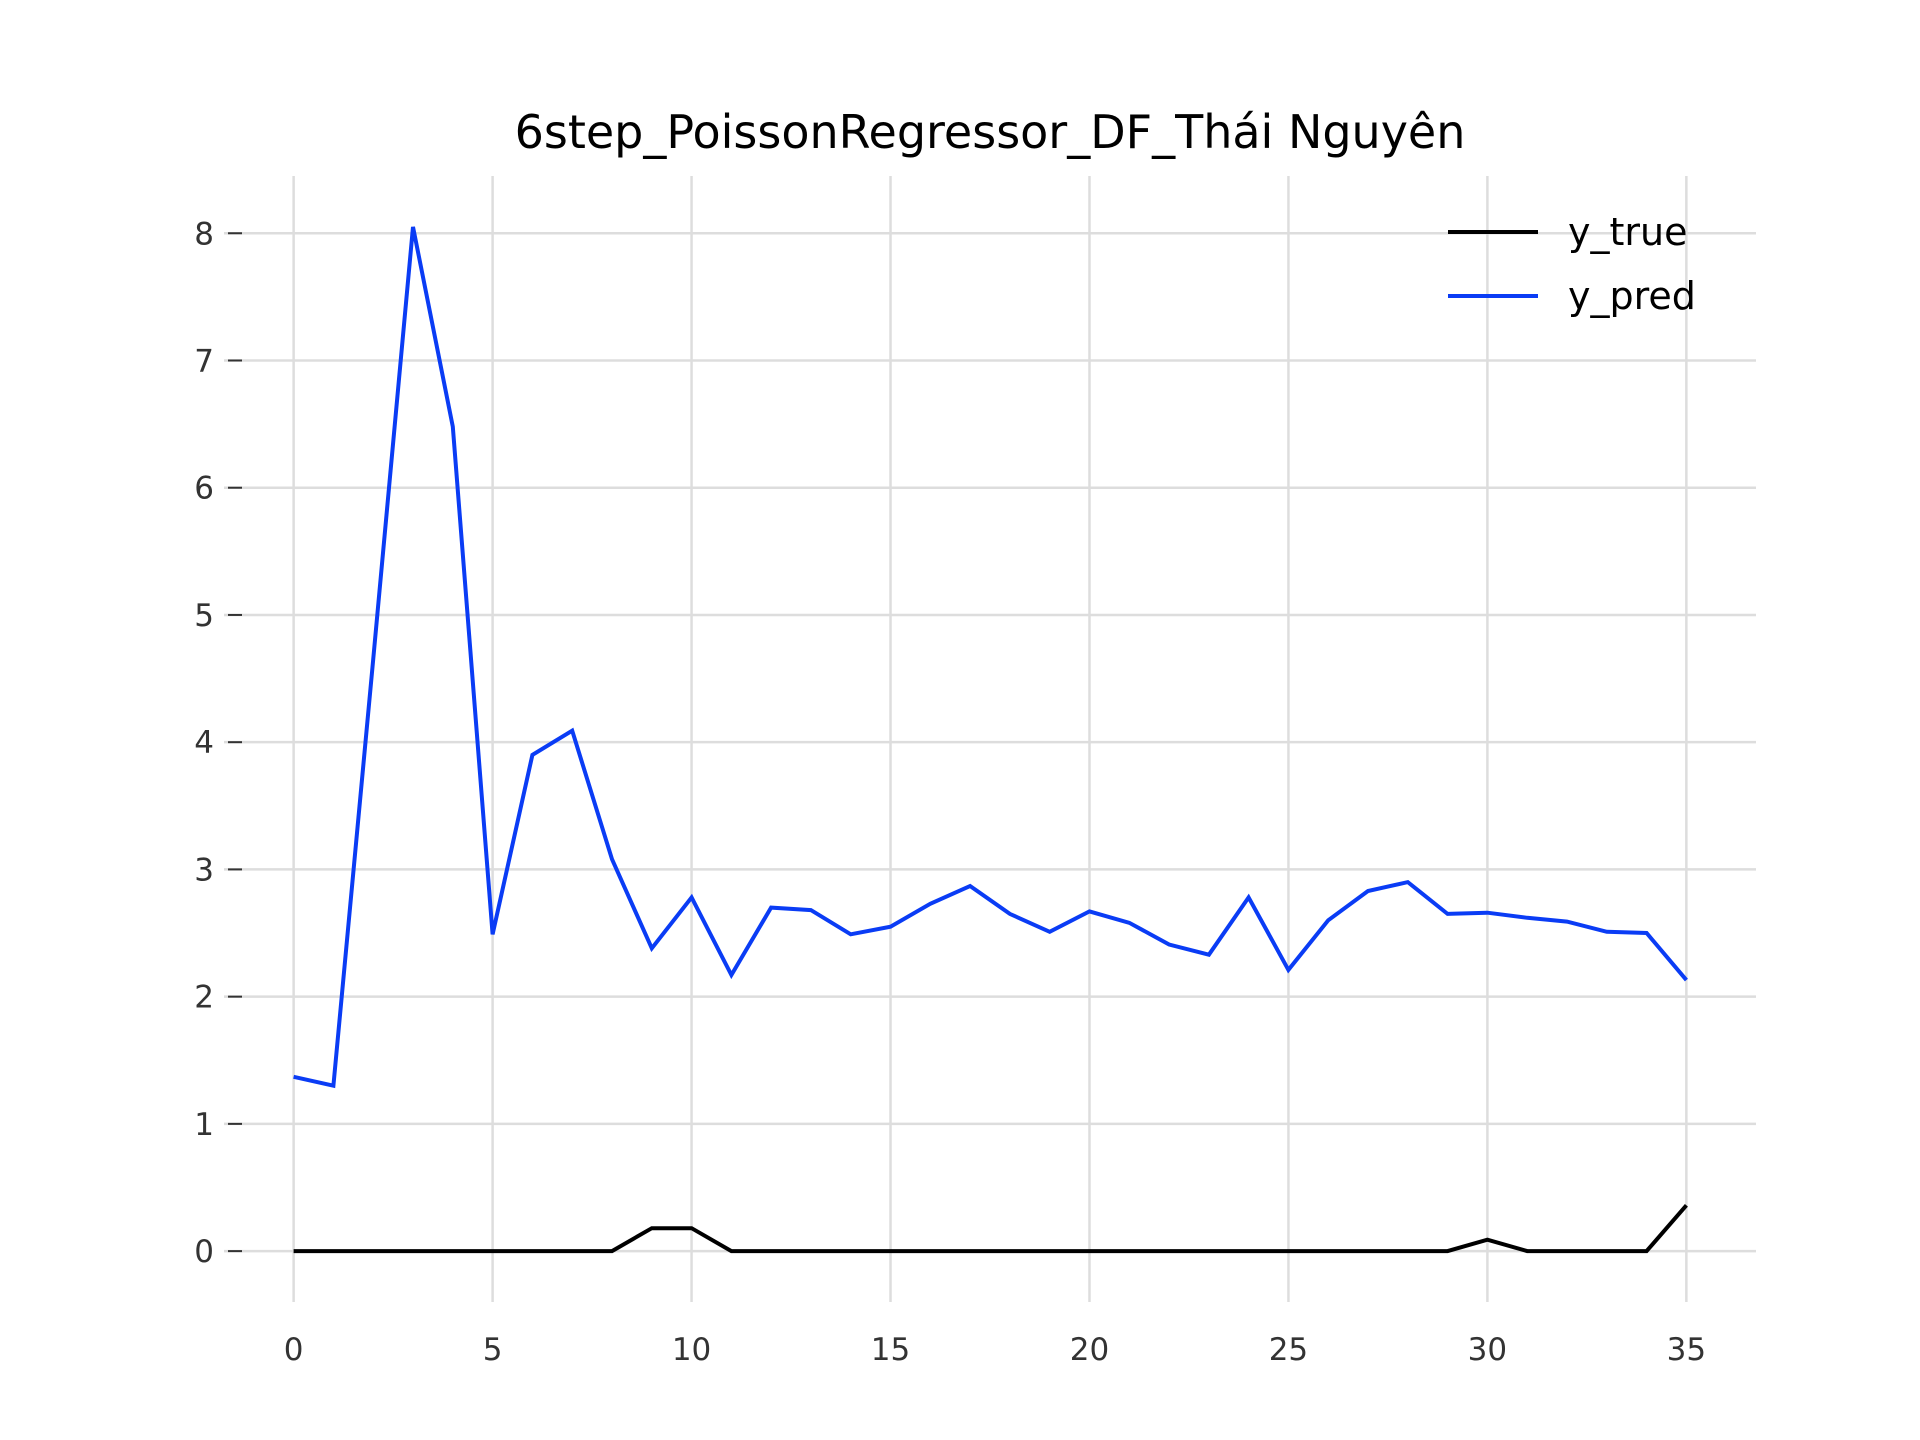 This screenshot has height=1440, width=1920. I want to click on series-line-y-true, so click(990, 1228).